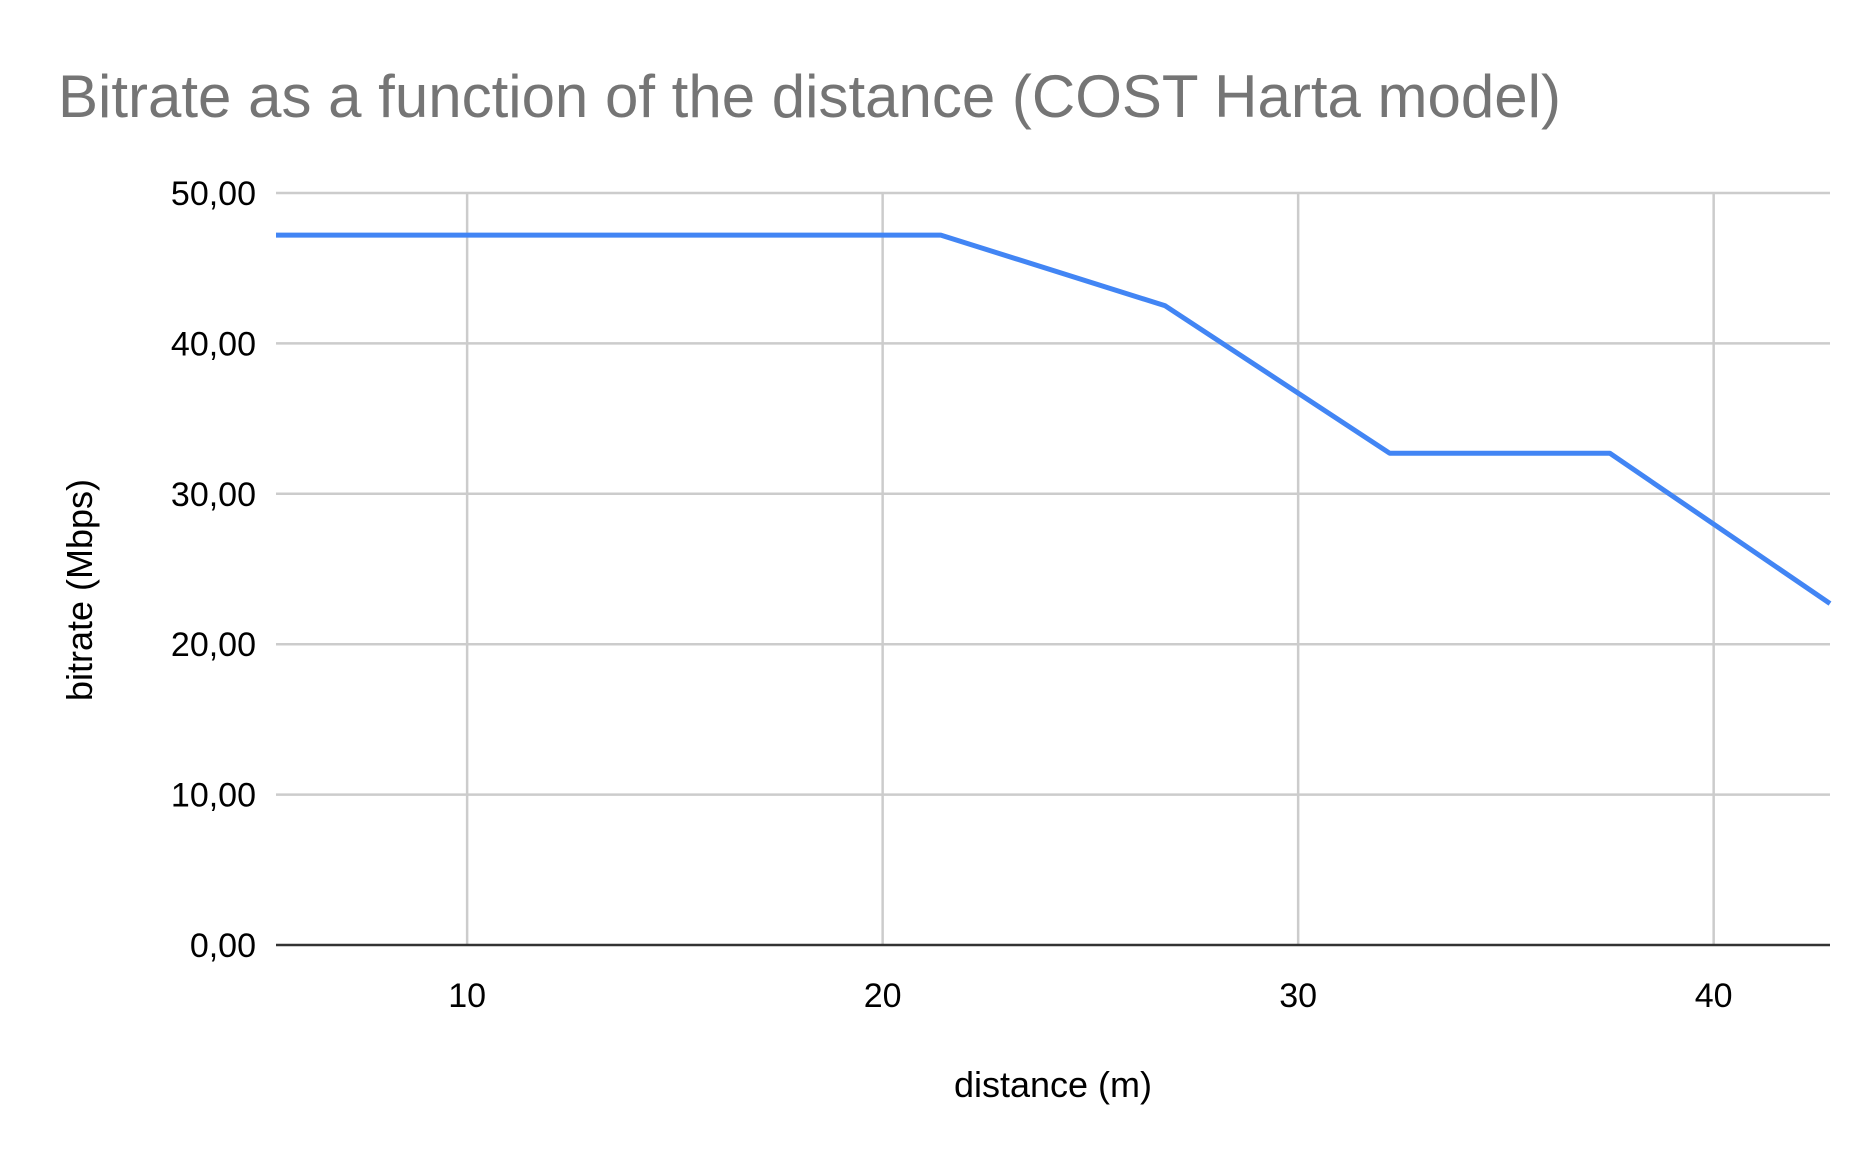 The image size is (1875, 1159). What do you see at coordinates (79, 590) in the screenshot?
I see `y-axis-label: bitrate (Mbps)` at bounding box center [79, 590].